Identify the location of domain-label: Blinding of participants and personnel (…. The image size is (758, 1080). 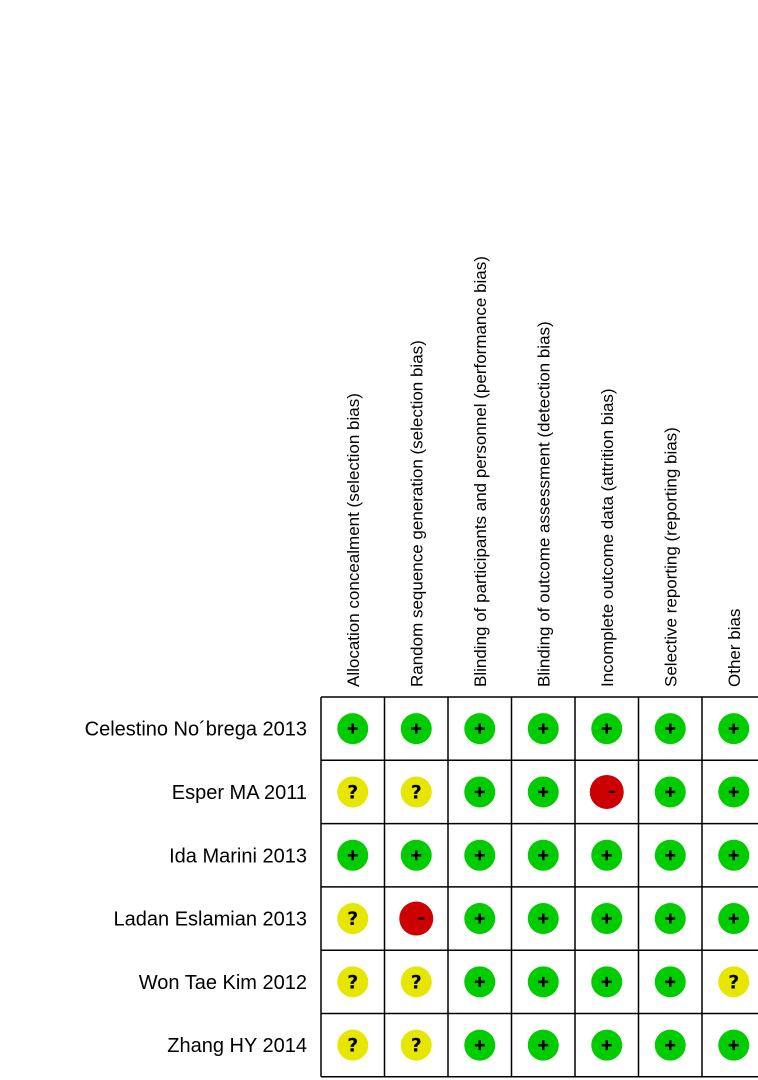
(480, 471).